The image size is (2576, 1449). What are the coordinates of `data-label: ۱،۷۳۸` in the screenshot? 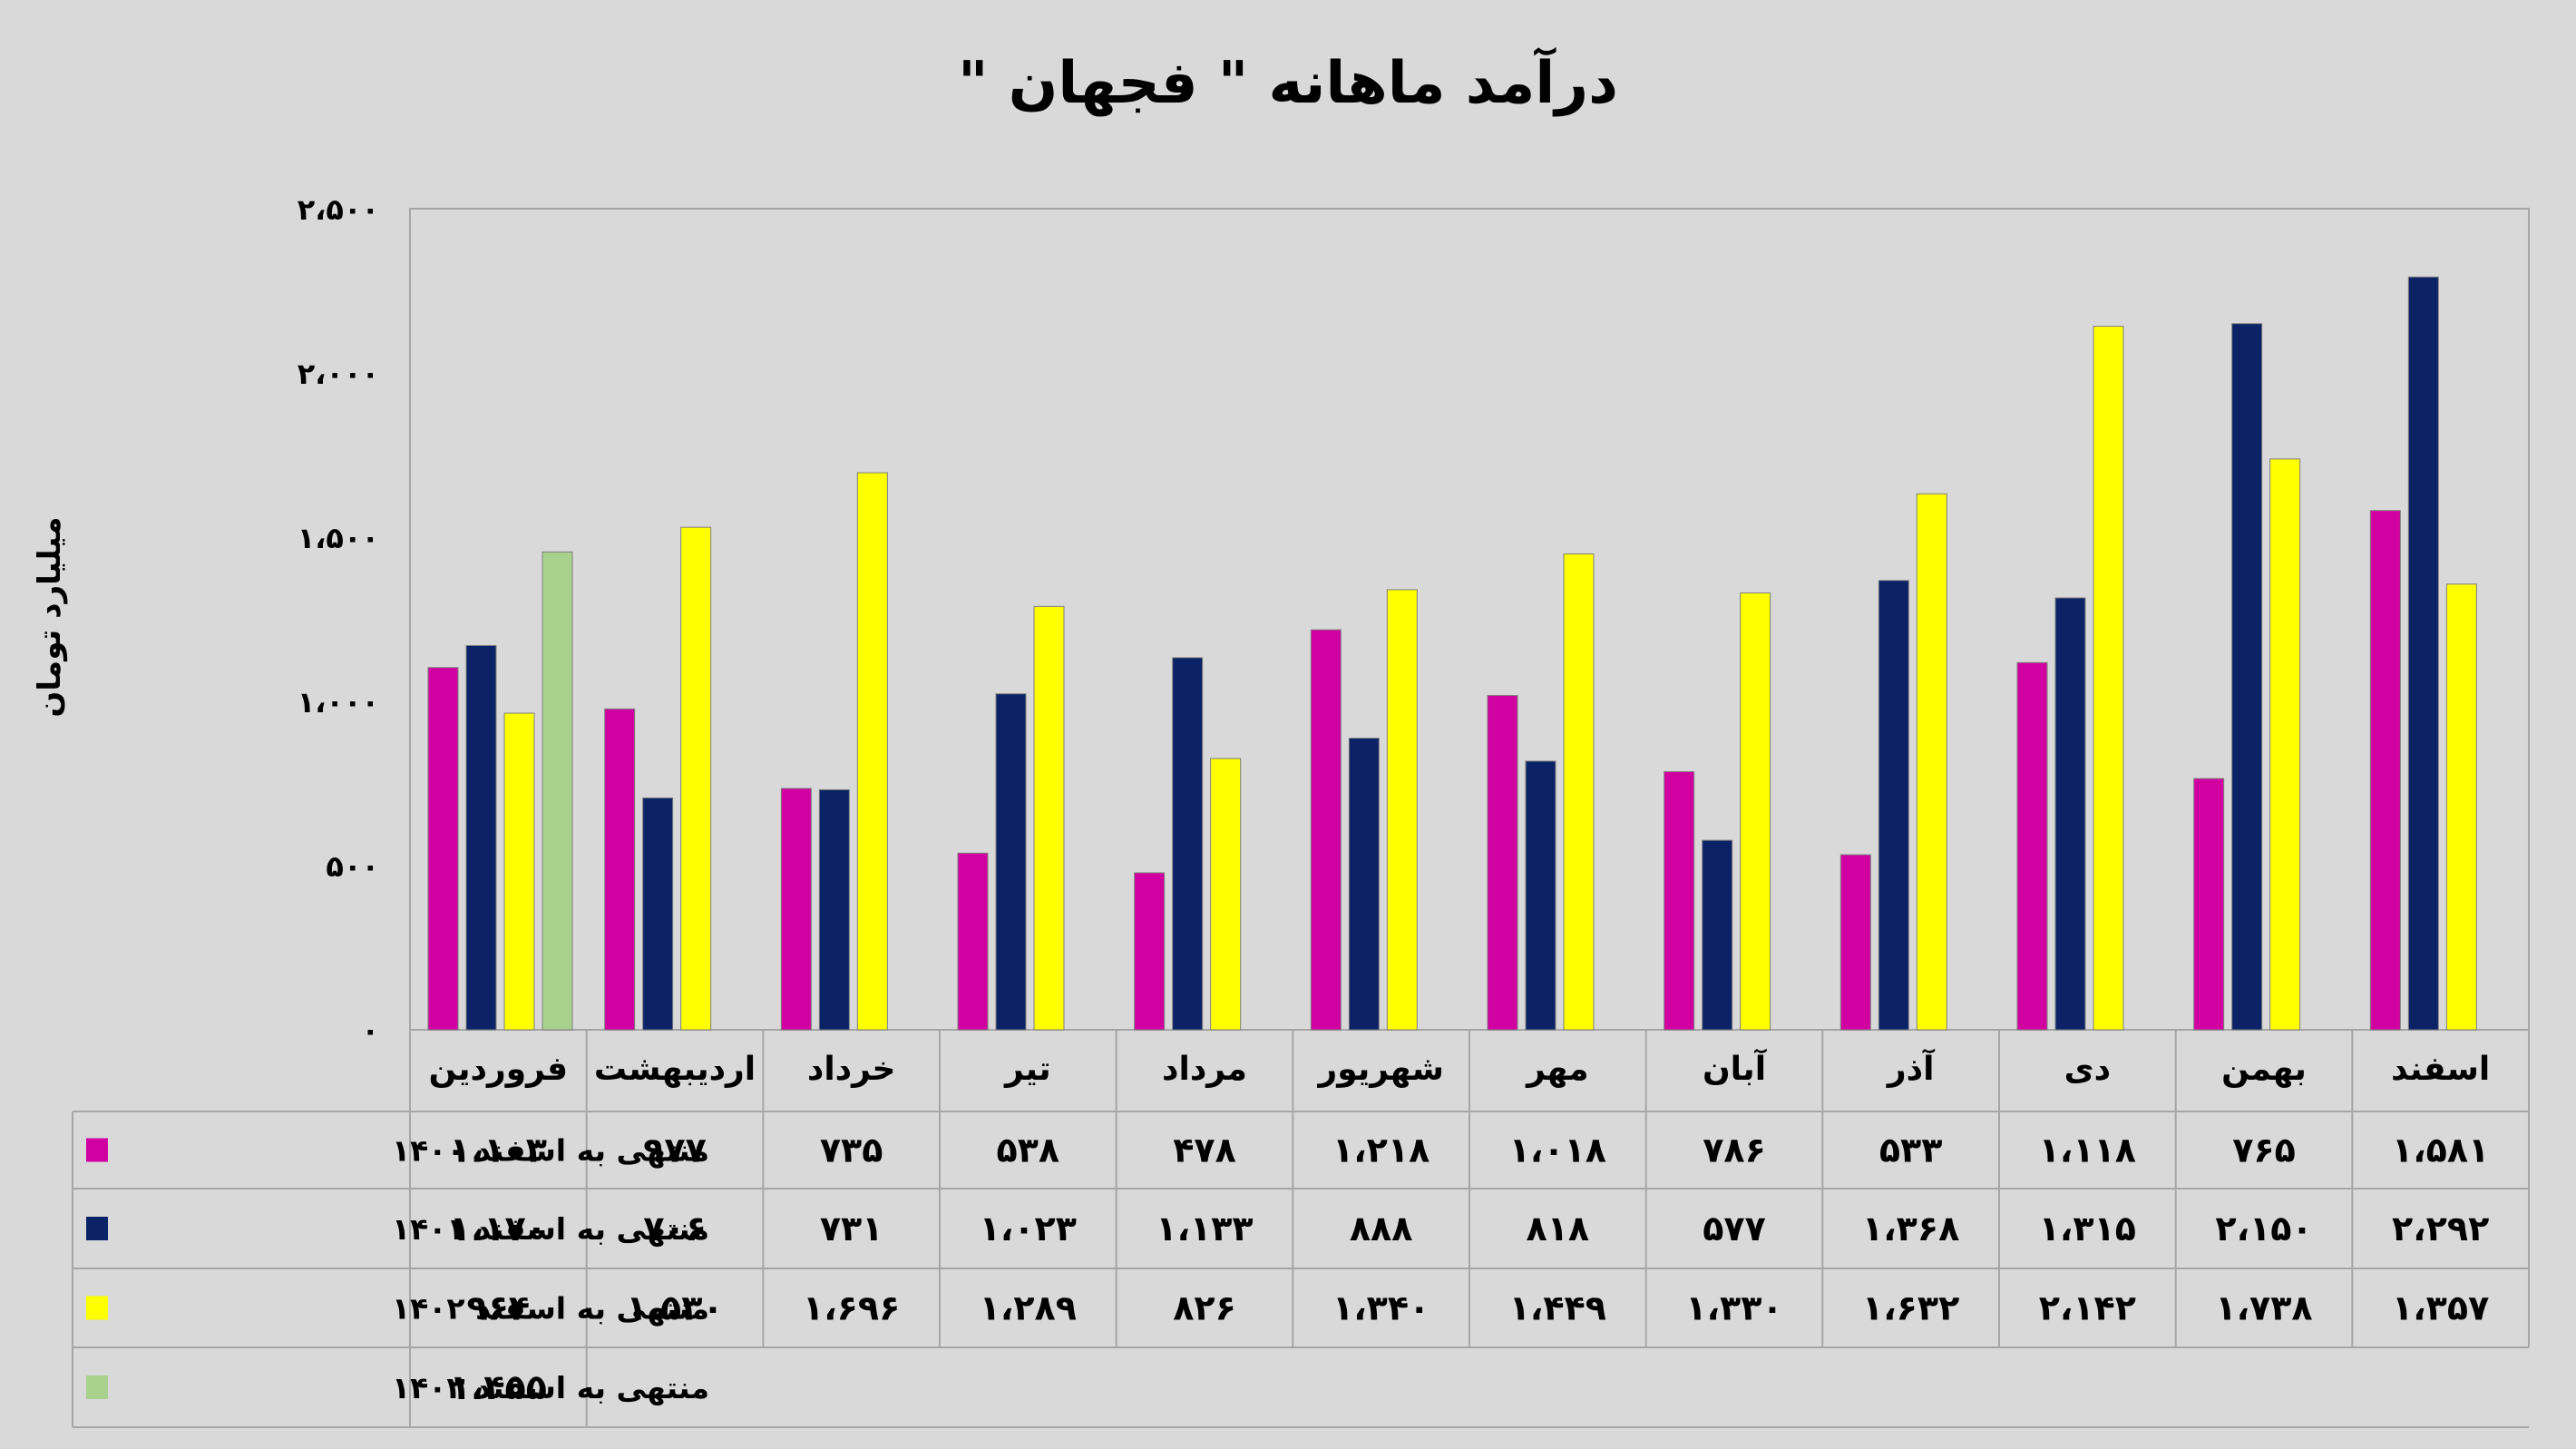 It's located at (2263, 1308).